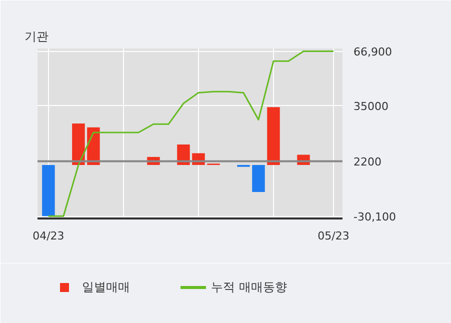 The height and width of the screenshot is (323, 451). Describe the element at coordinates (48, 236) in the screenshot. I see `x-tick-label: 04/23` at that location.